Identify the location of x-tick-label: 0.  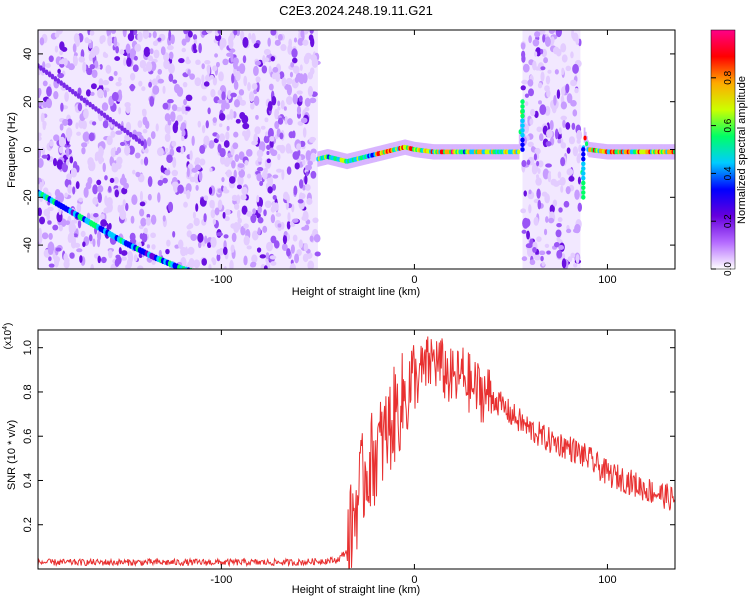
(414, 280).